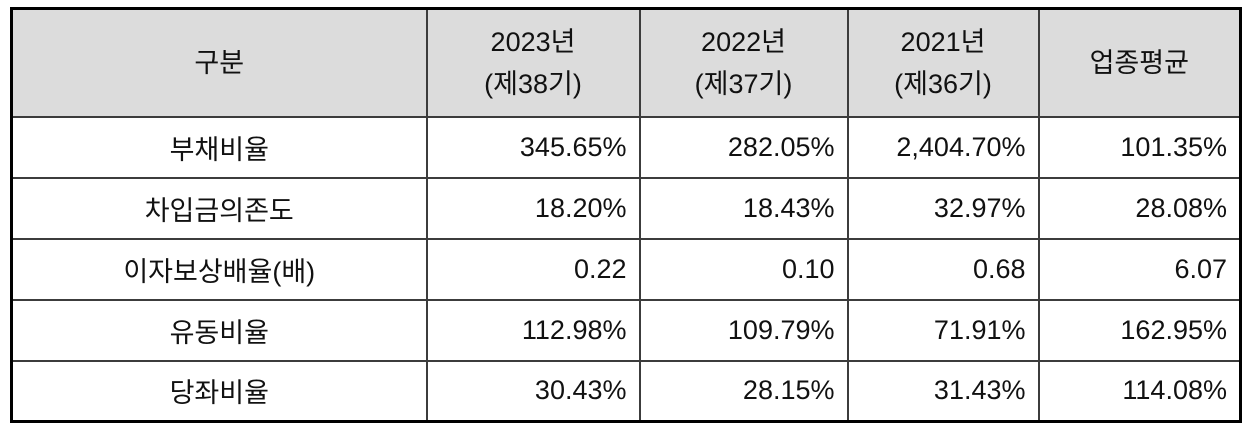 The height and width of the screenshot is (430, 1254). Describe the element at coordinates (533, 391) in the screenshot. I see `value-2023: 30.43%` at that location.